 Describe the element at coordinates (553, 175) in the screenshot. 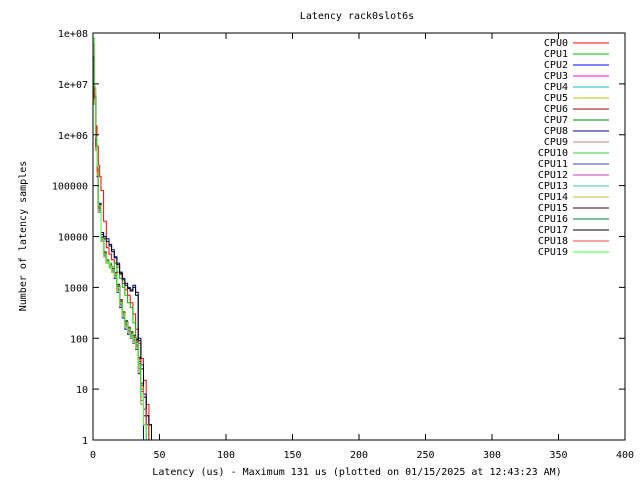

I see `legend-label-cpu12: CPU12` at that location.